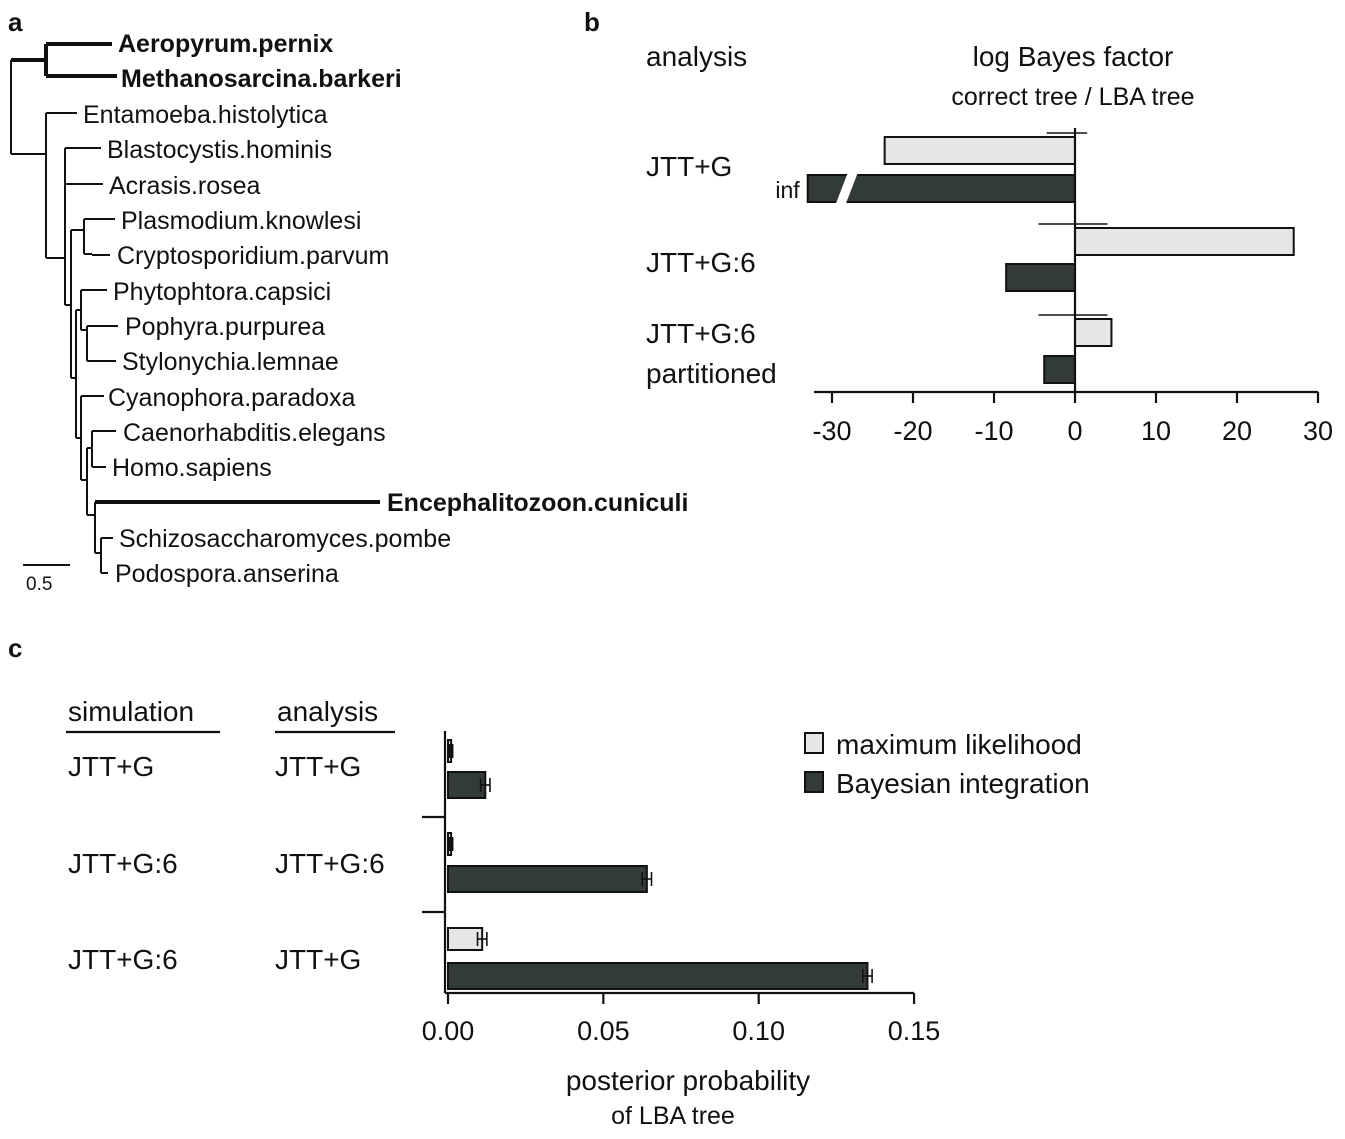  What do you see at coordinates (285, 539) in the screenshot?
I see `taxon-label: Schizosaccharomyces.pombe` at bounding box center [285, 539].